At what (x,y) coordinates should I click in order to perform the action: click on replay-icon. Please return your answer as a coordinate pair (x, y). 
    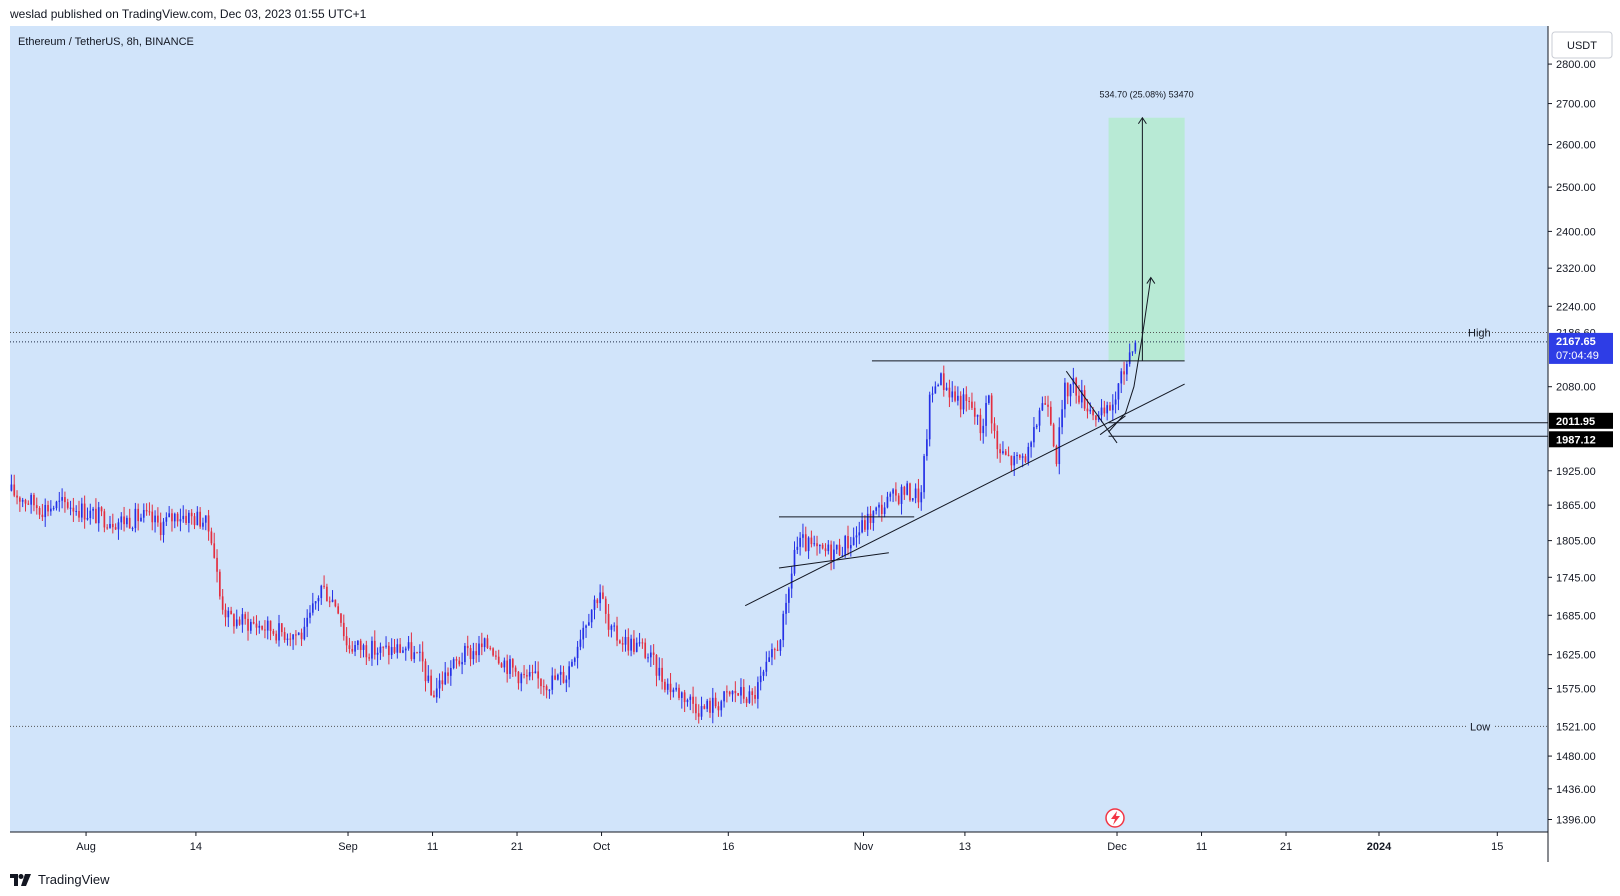
    Looking at the image, I should click on (1115, 818).